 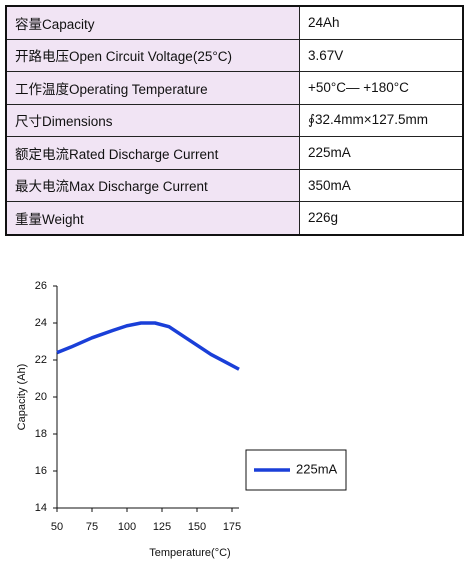 What do you see at coordinates (381, 120) in the screenshot?
I see `spec-value: ∮32.4mm×127.5mm` at bounding box center [381, 120].